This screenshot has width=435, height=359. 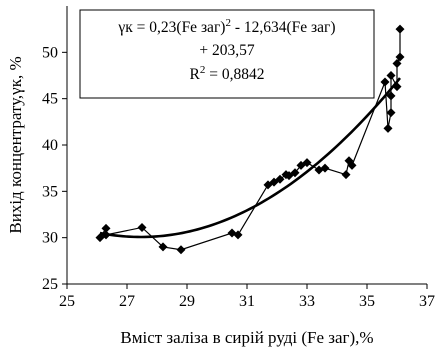 I want to click on equation-line-1-main: γк = 0,23(Fe заг), so click(x=171, y=27).